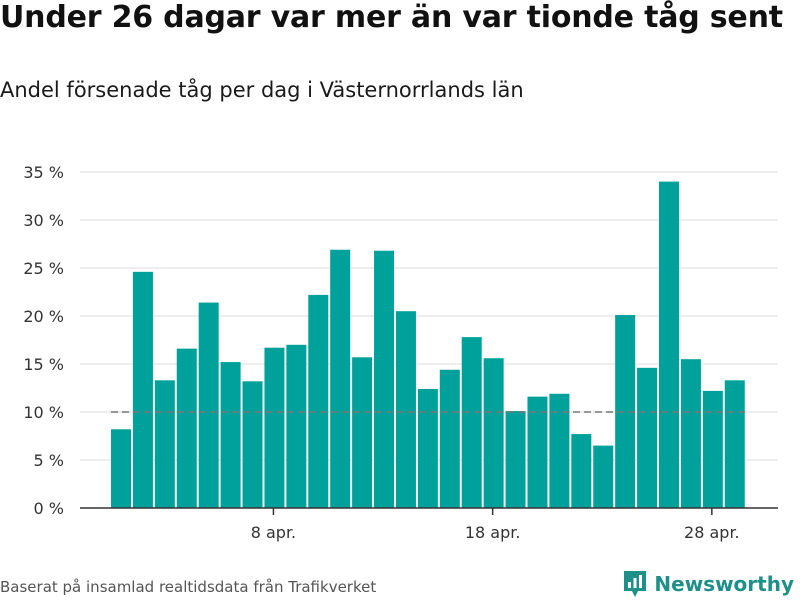  I want to click on x-tick-label: 28 apr., so click(712, 532).